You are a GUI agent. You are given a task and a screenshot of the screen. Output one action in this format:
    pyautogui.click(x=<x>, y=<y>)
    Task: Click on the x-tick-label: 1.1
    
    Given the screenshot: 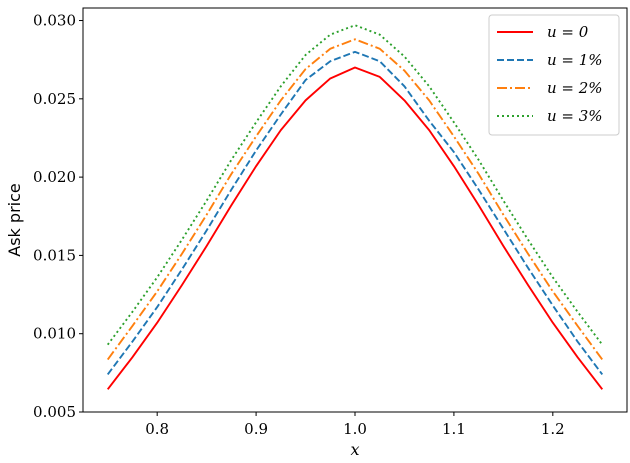 What is the action you would take?
    pyautogui.click(x=454, y=429)
    